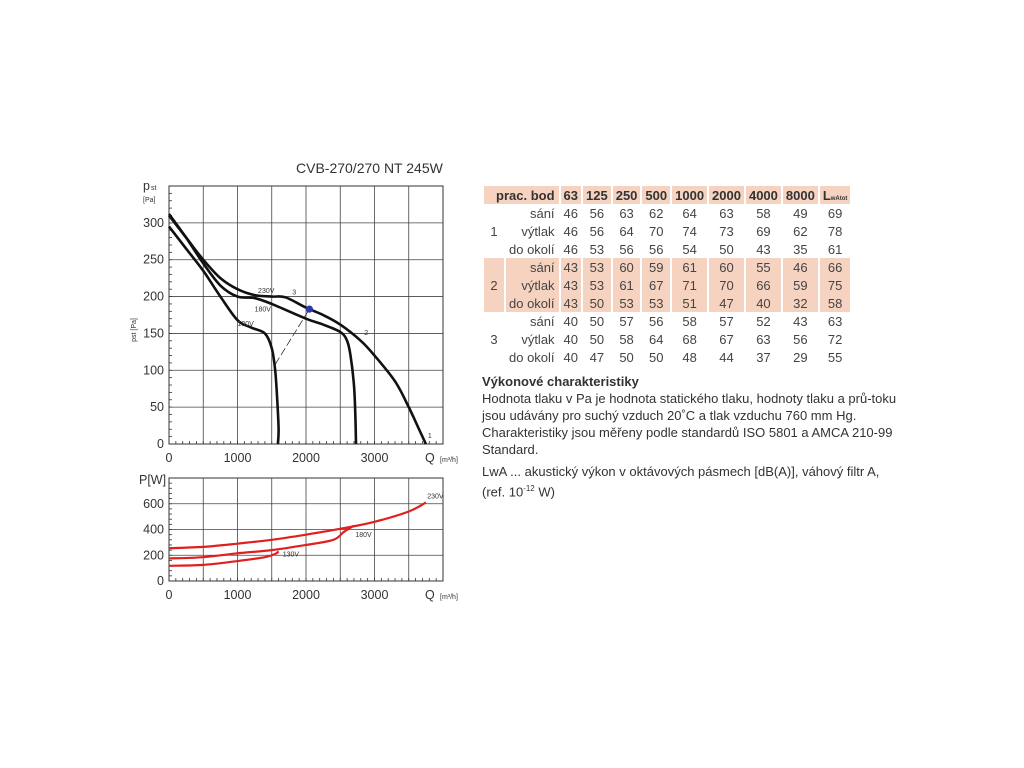  I want to click on table-cell: 51, so click(690, 303).